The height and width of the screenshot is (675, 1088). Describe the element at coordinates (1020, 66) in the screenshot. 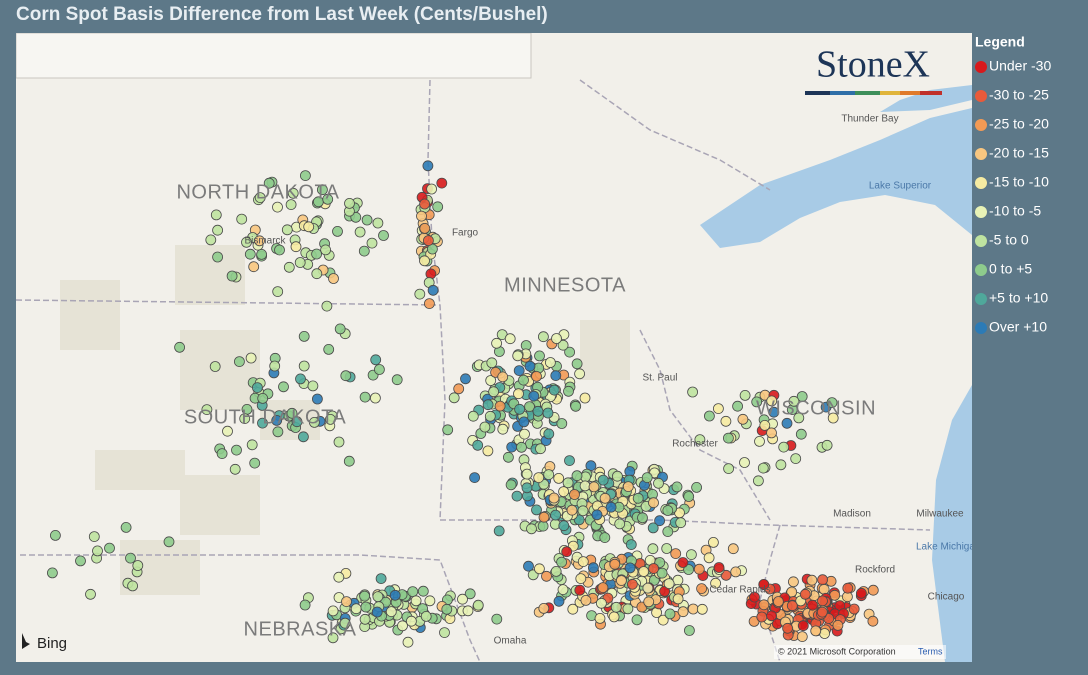

I see `legend-label: Under -30` at that location.